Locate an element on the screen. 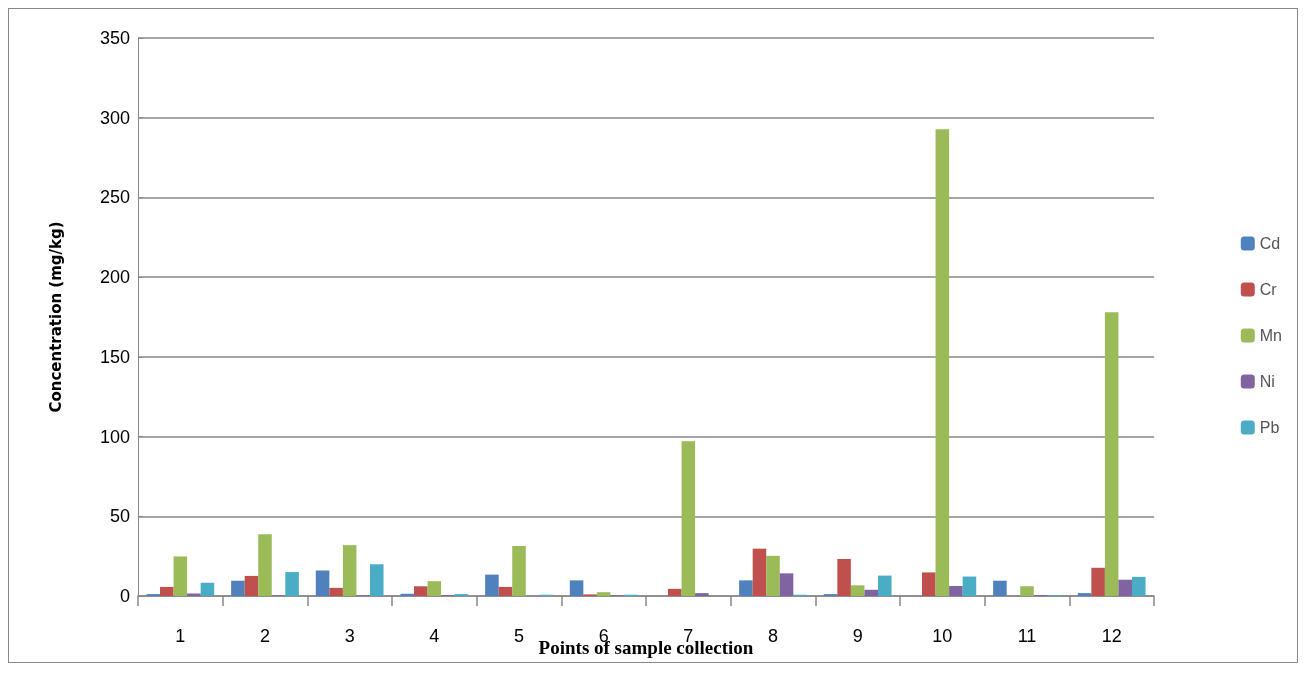 The image size is (1312, 673). x-tick-label: 2 is located at coordinates (265, 636).